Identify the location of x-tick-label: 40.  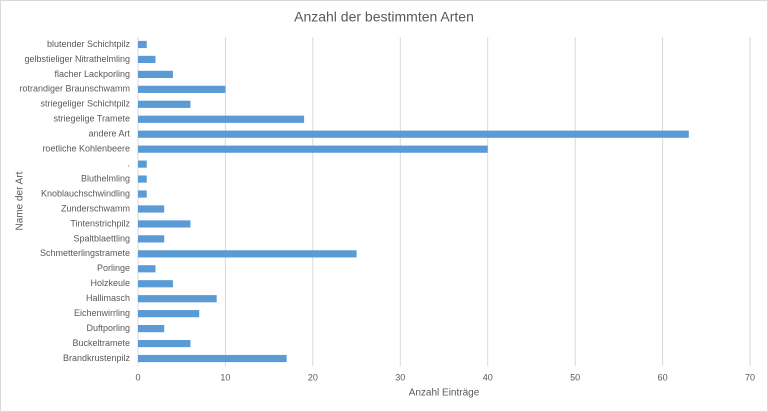
(488, 377).